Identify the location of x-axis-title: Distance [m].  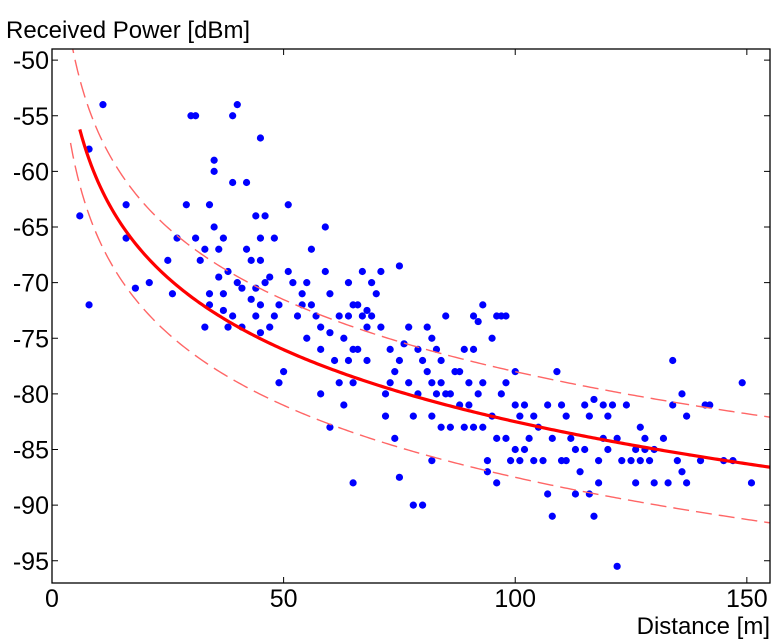
(703, 626).